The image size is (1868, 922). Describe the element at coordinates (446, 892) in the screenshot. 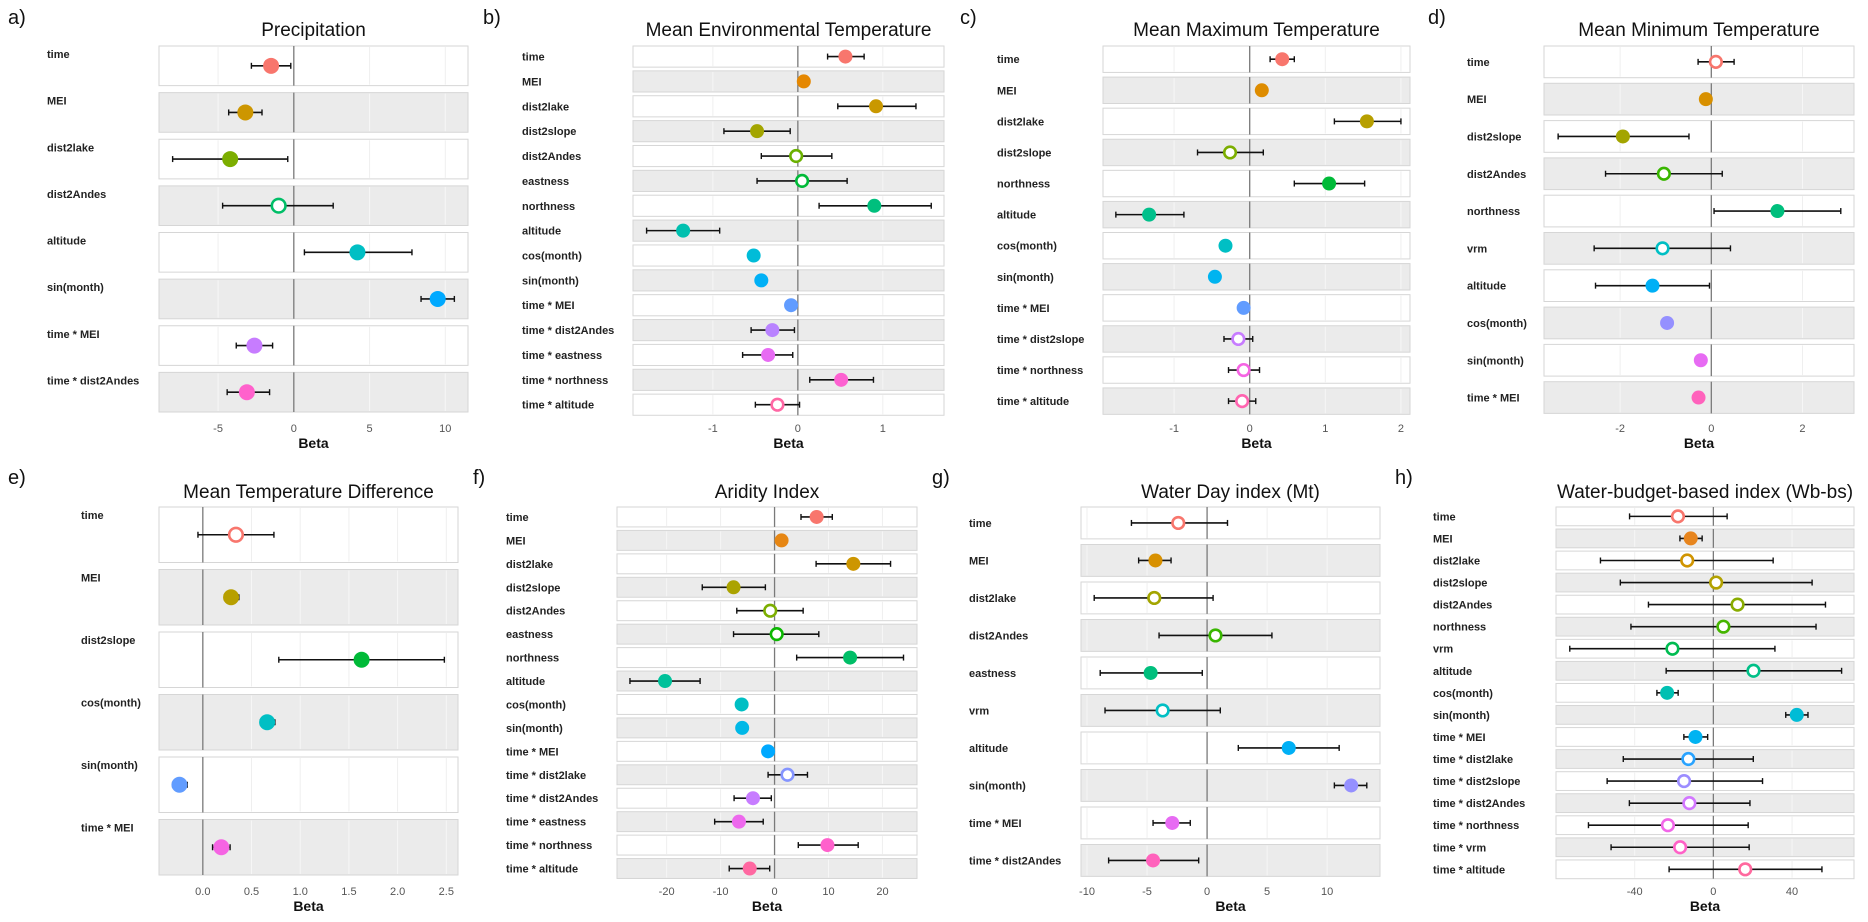

I see `x-tick-label: 2.5` at that location.